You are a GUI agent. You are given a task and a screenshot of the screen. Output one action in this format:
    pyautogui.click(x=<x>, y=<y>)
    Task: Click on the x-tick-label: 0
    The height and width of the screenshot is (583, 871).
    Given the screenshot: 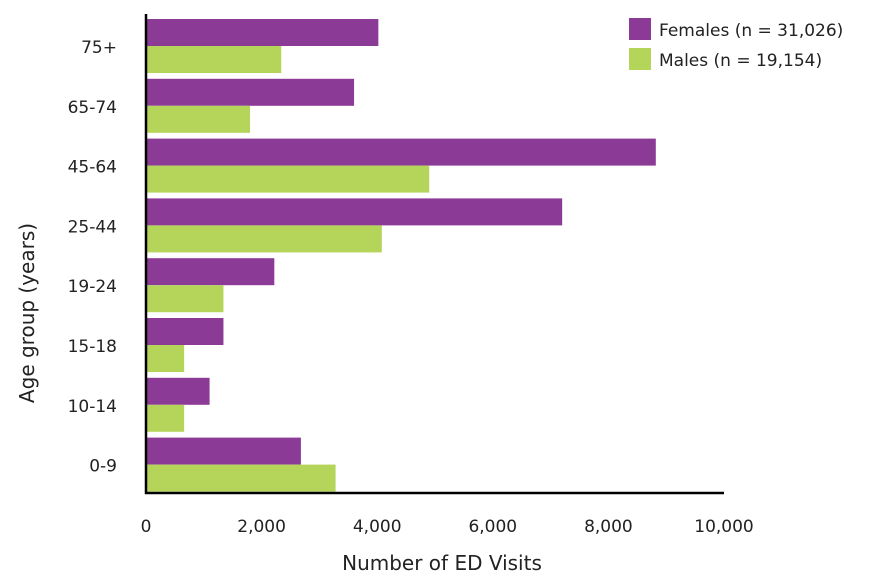 What is the action you would take?
    pyautogui.click(x=146, y=527)
    